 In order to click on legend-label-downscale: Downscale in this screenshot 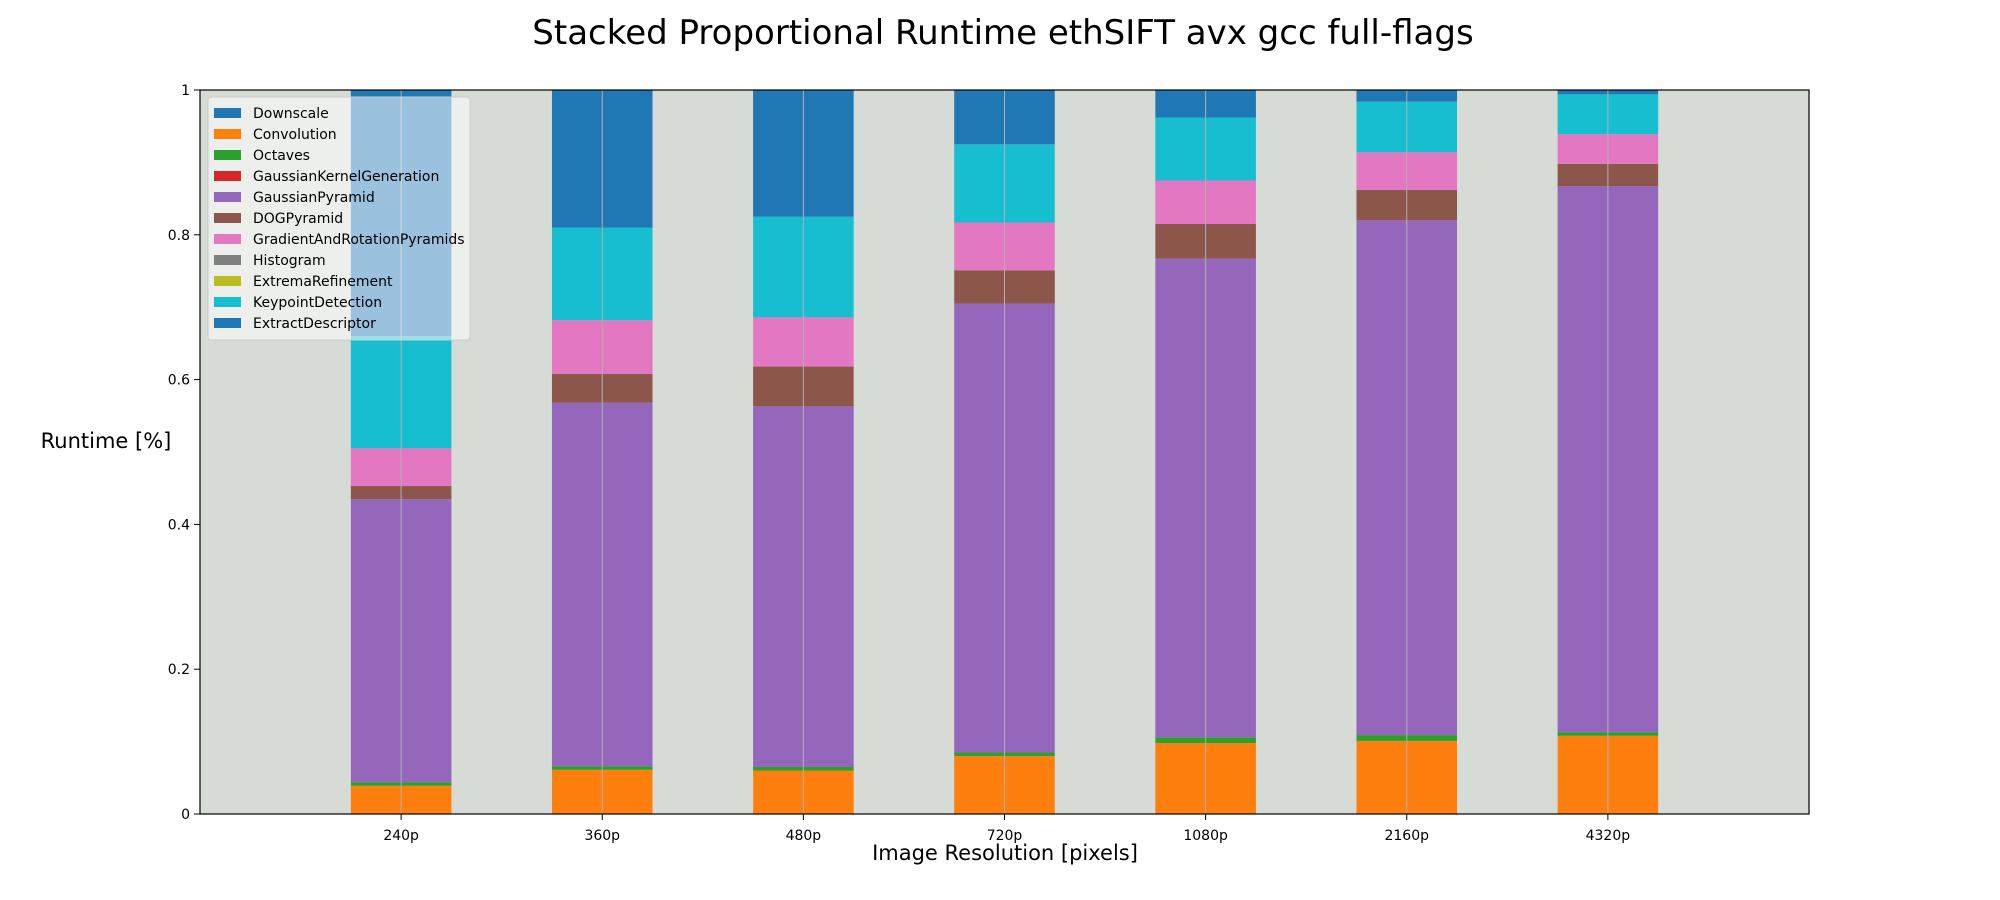, I will do `click(291, 114)`.